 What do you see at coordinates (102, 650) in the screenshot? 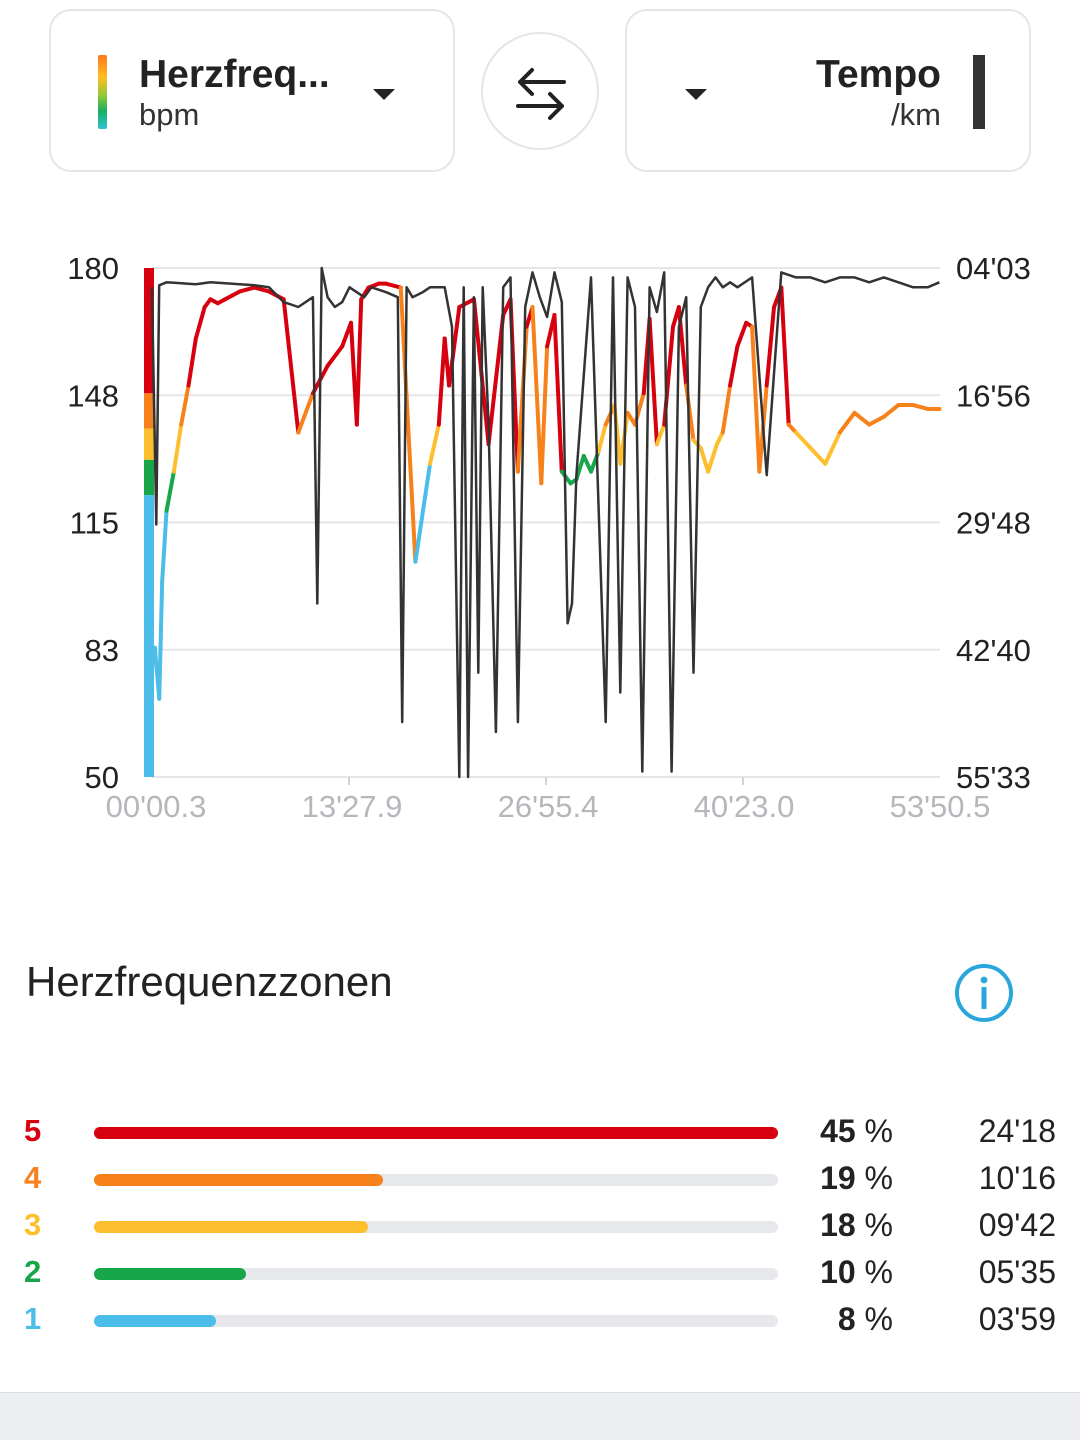
I see `y-left-tick-label: 83` at bounding box center [102, 650].